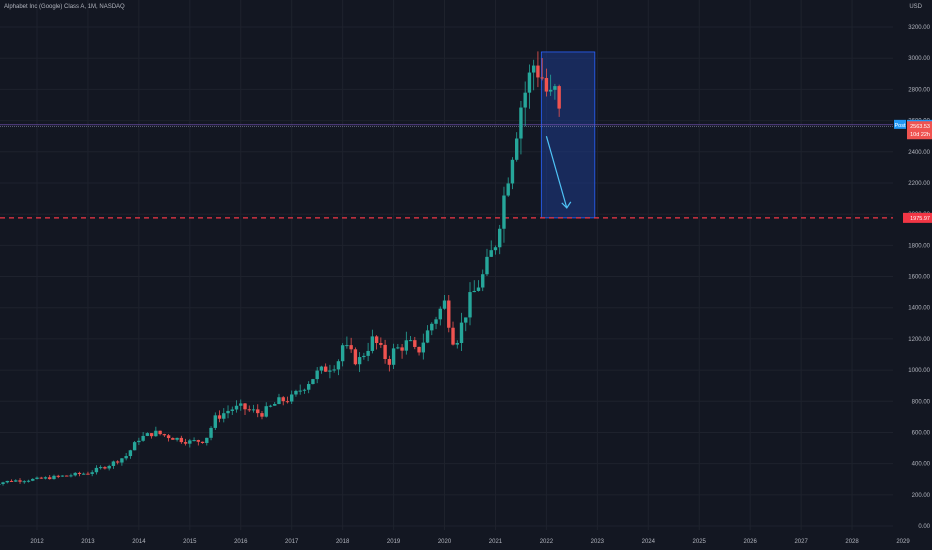 Image resolution: width=932 pixels, height=550 pixels. I want to click on price-axis-bg, so click(912, 275).